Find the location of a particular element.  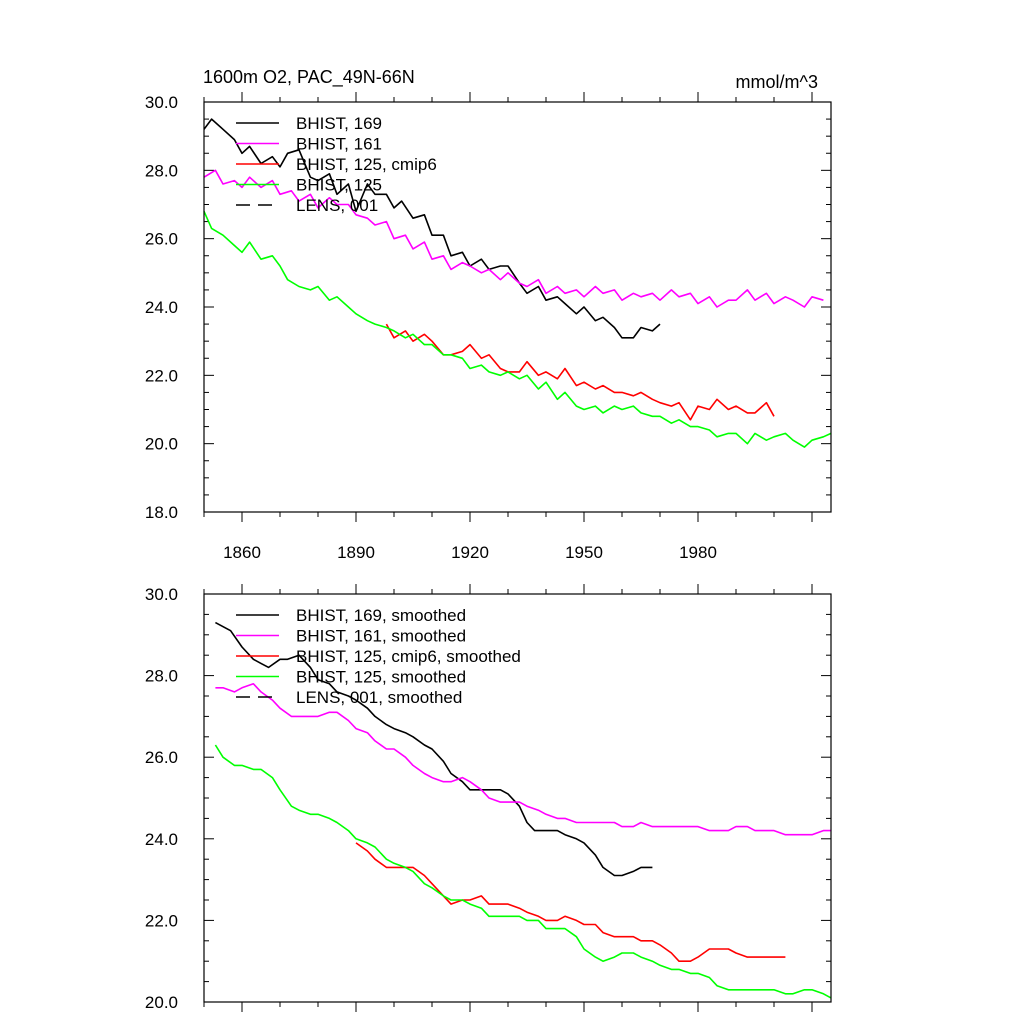

legend-item: BHIST, 125, smoothed is located at coordinates (351, 677).